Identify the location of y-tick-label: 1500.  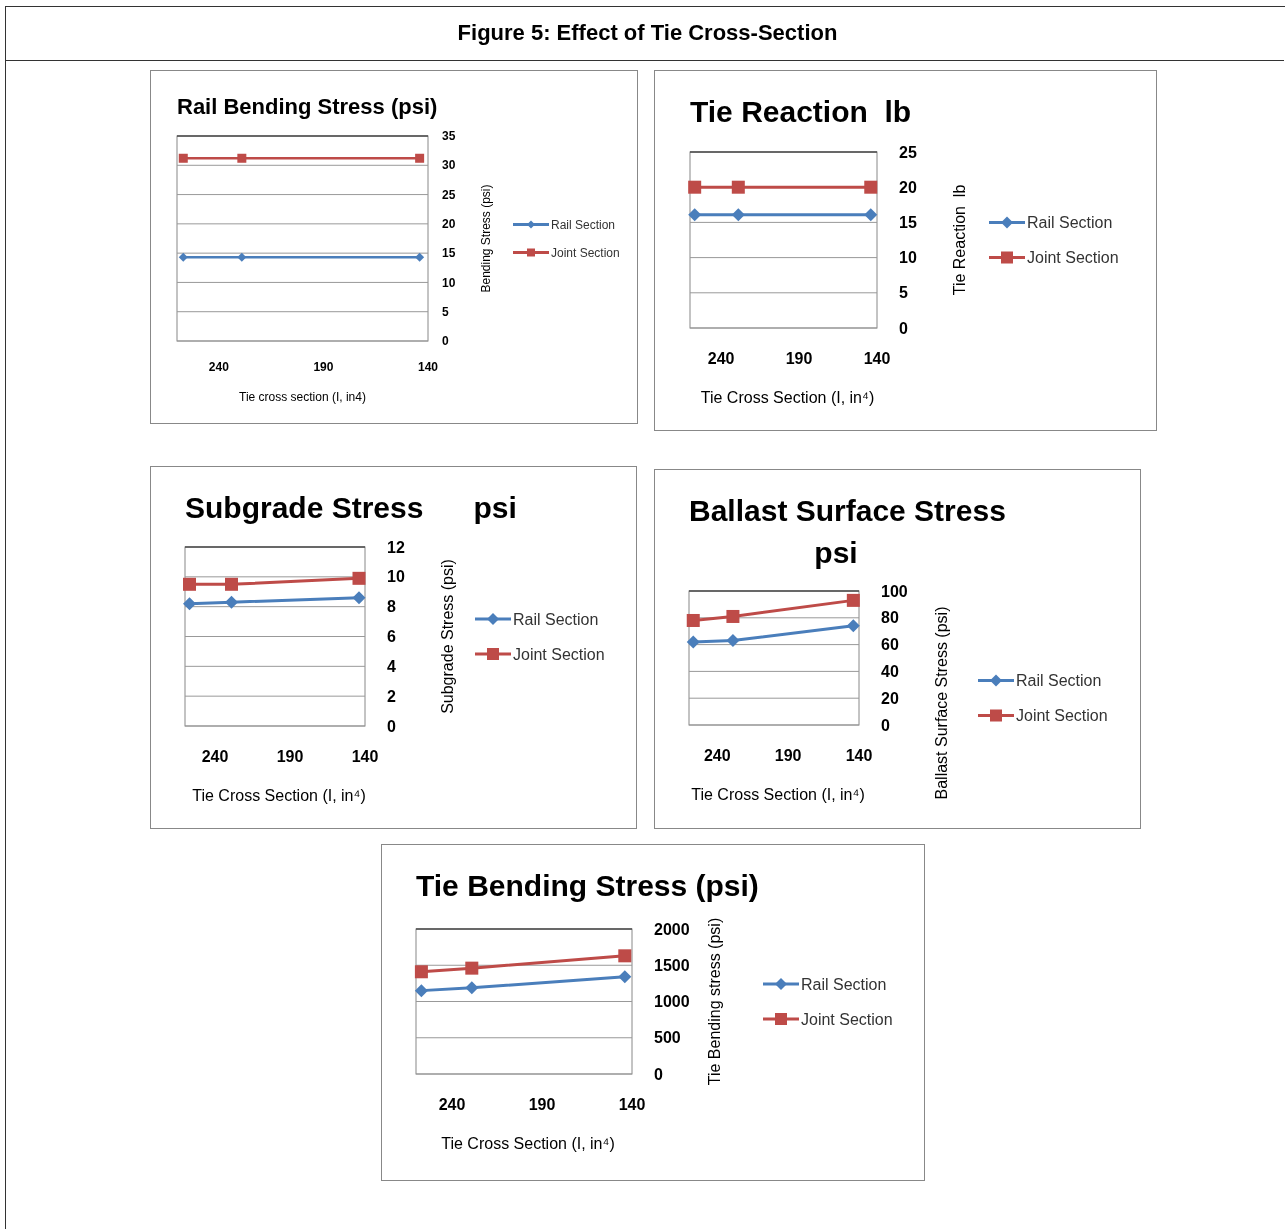
(672, 965).